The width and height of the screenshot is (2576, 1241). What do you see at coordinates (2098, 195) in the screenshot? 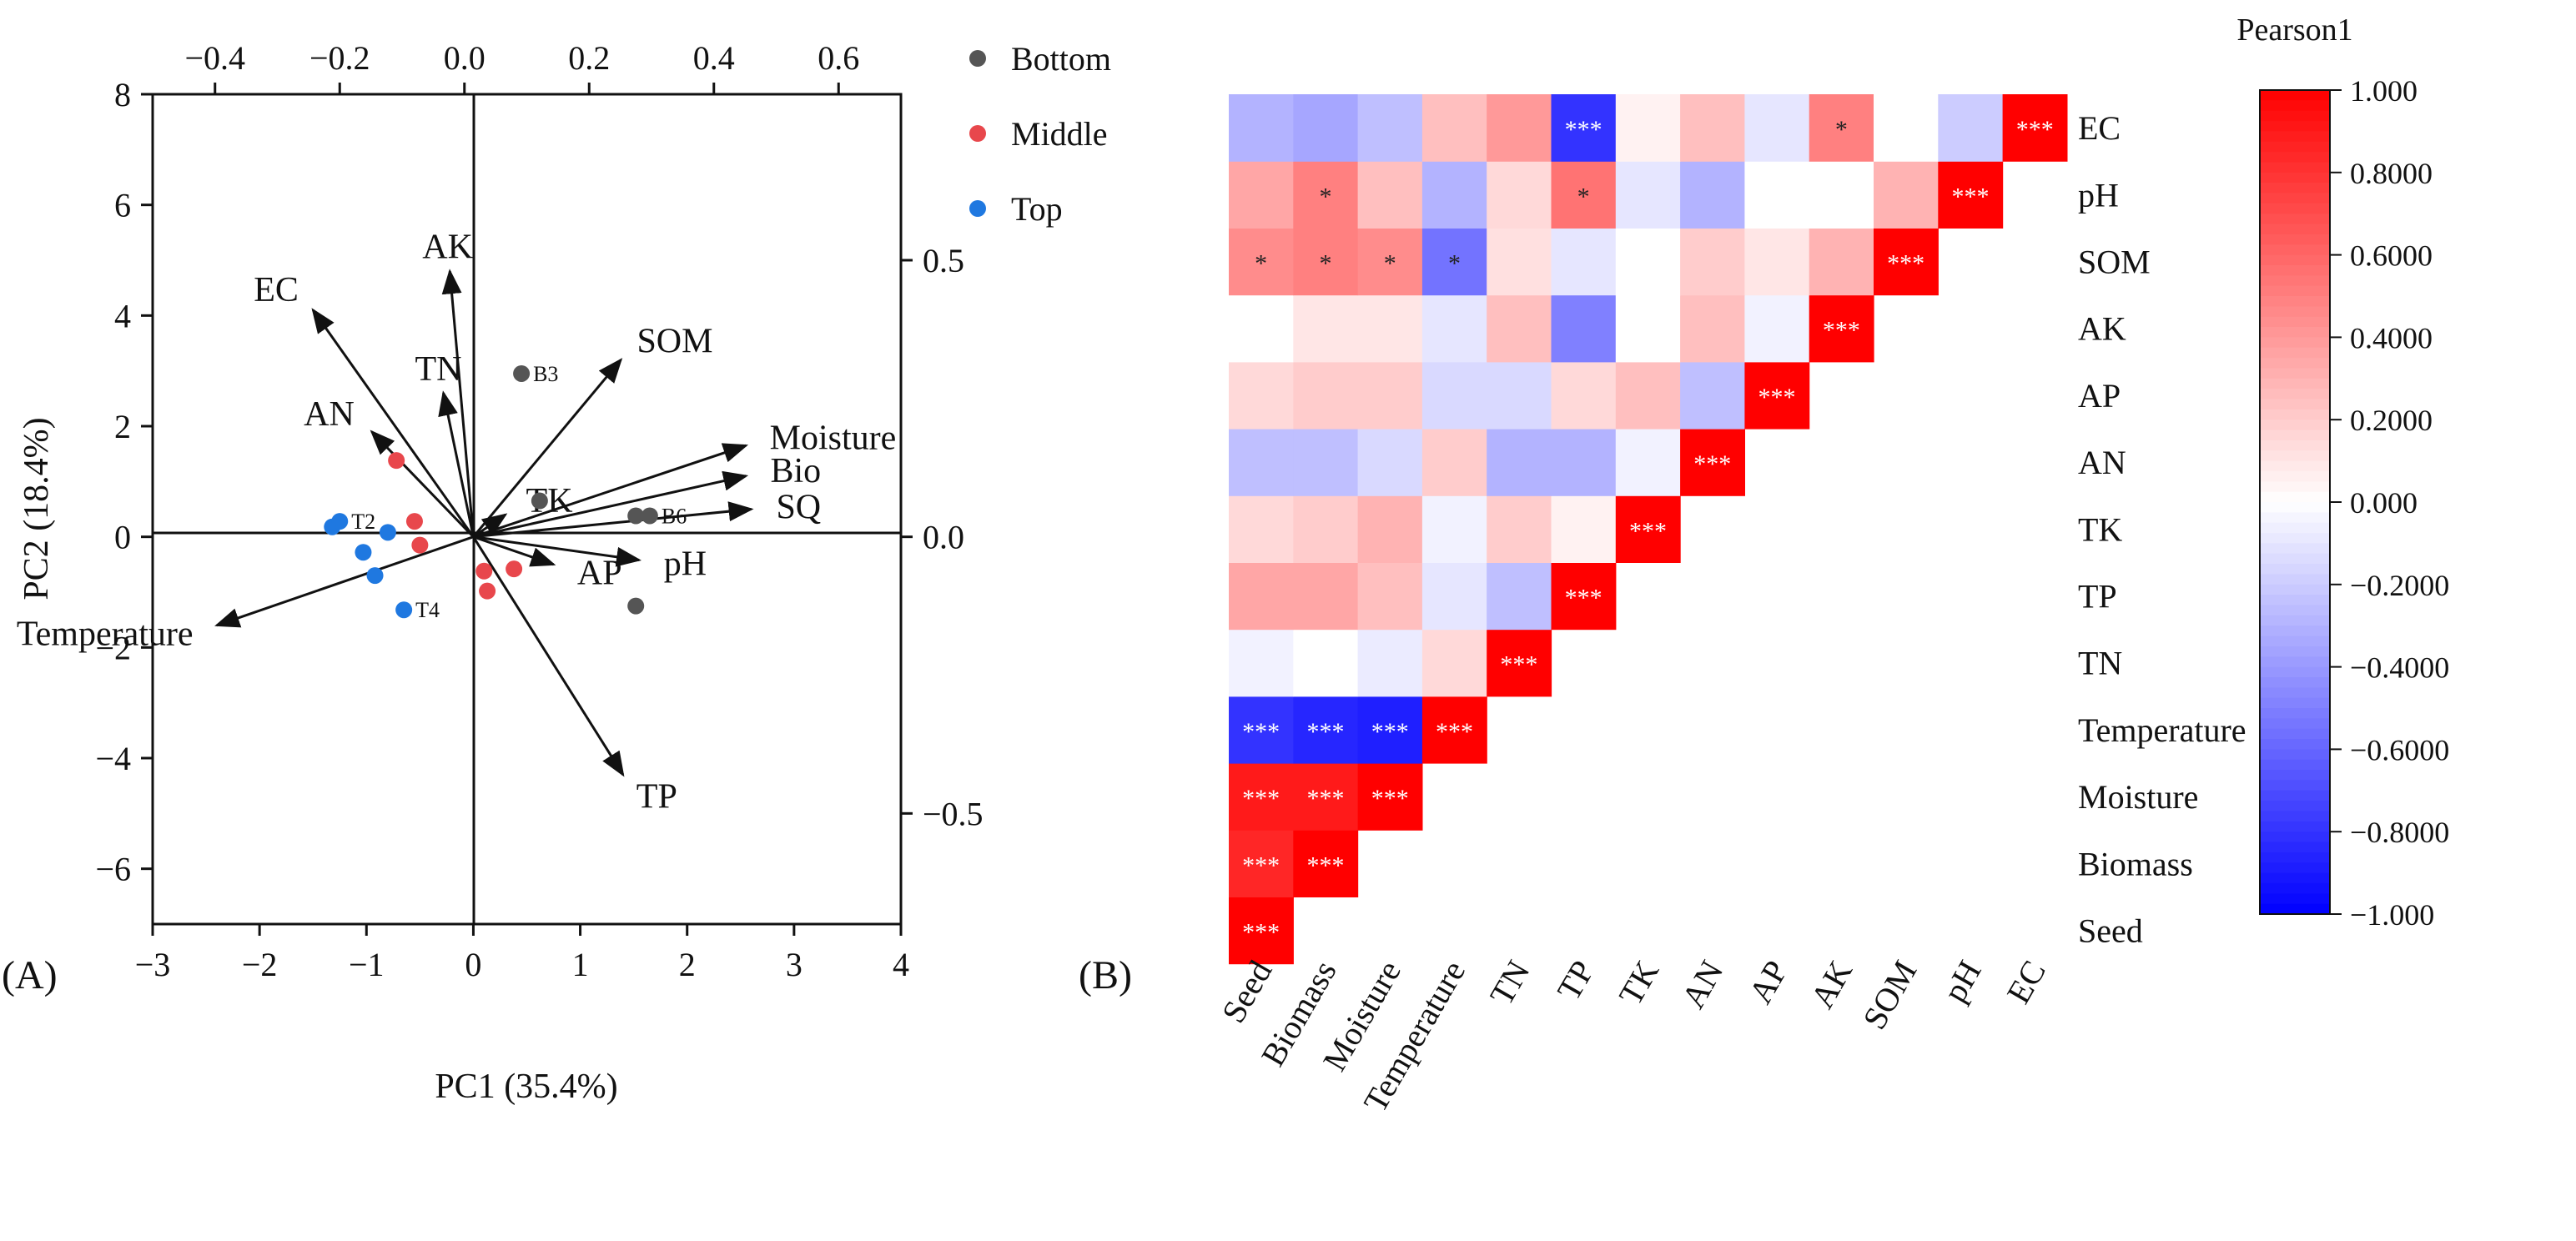
I see `heatmap-row-label-ph: pH` at bounding box center [2098, 195].